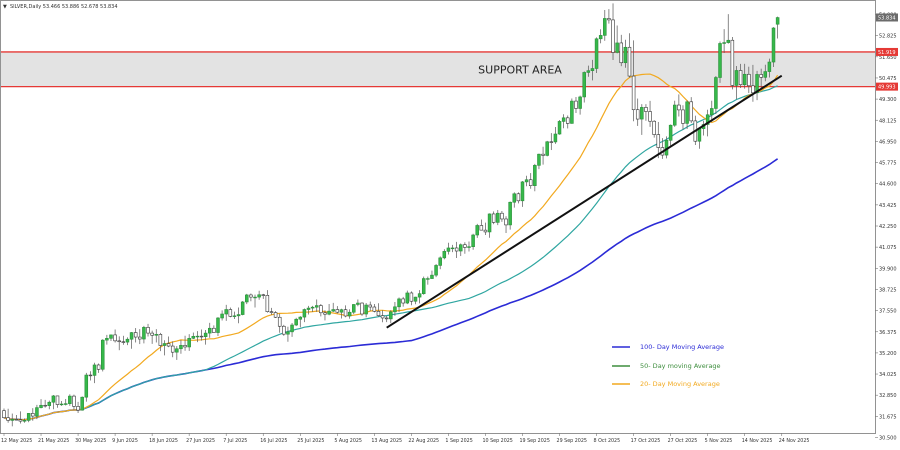 The height and width of the screenshot is (450, 900). What do you see at coordinates (680, 384) in the screenshot?
I see `legend-label-20: 20- Day Moving Average` at bounding box center [680, 384].